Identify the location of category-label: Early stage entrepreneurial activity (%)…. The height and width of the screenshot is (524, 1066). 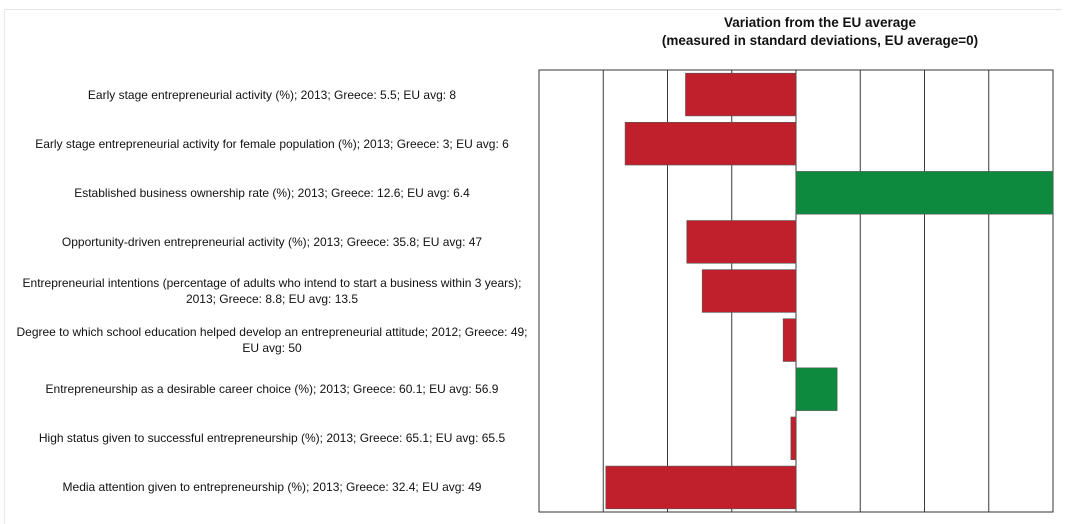
(272, 94).